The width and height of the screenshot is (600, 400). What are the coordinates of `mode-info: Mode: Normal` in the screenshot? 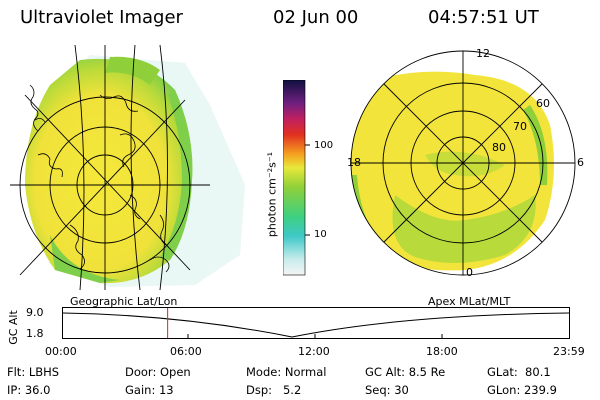 It's located at (286, 372).